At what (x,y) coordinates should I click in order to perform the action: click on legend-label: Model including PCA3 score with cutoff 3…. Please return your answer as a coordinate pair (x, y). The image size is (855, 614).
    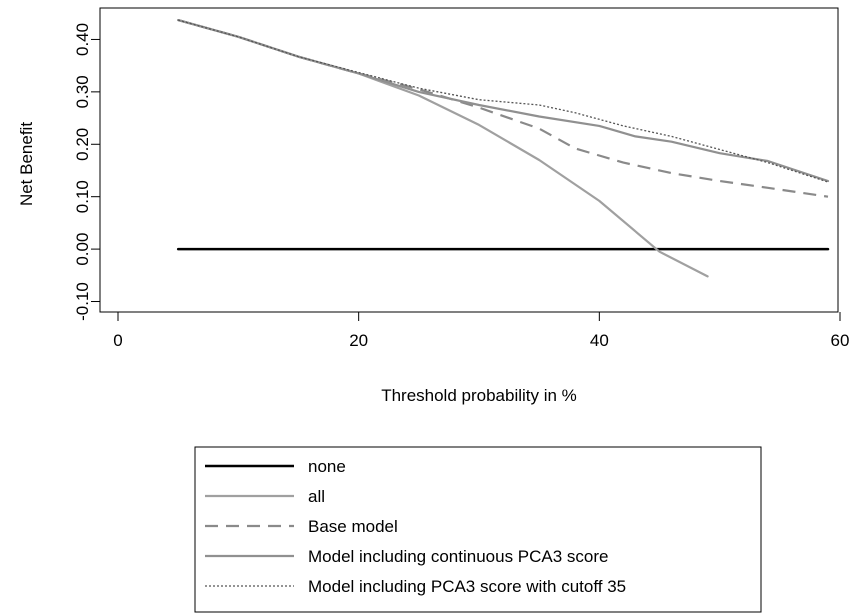
    Looking at the image, I should click on (467, 586).